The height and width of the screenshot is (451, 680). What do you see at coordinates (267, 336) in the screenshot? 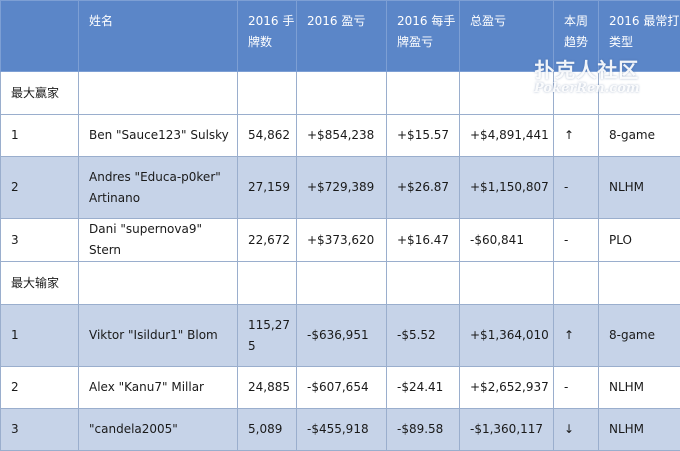
I see `hands-cell: 115,275` at bounding box center [267, 336].